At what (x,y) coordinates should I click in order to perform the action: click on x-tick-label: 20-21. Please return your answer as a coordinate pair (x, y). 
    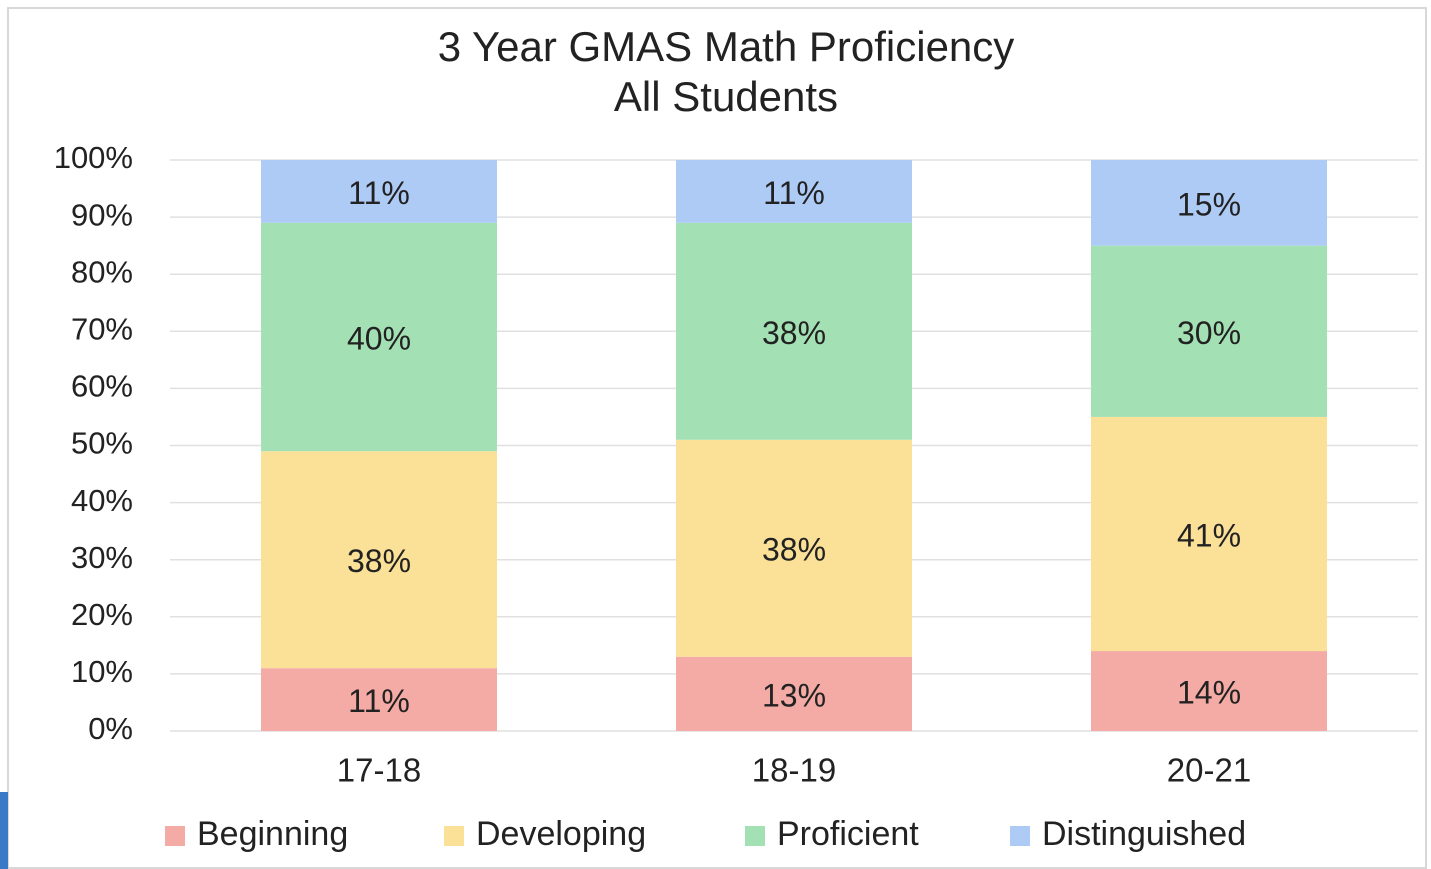
    Looking at the image, I should click on (1209, 770).